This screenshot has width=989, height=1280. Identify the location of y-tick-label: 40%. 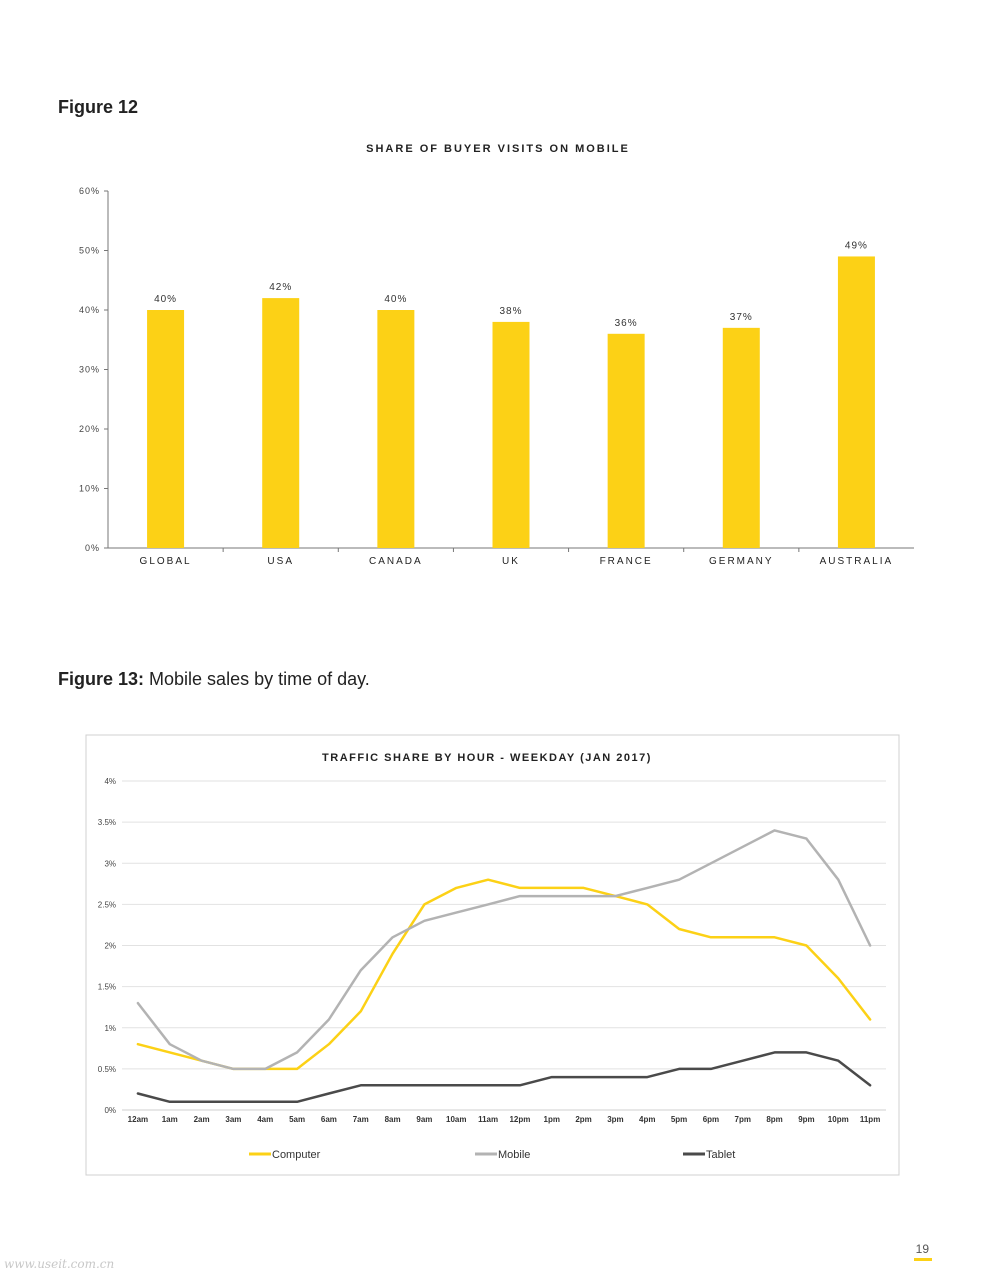
(89, 310).